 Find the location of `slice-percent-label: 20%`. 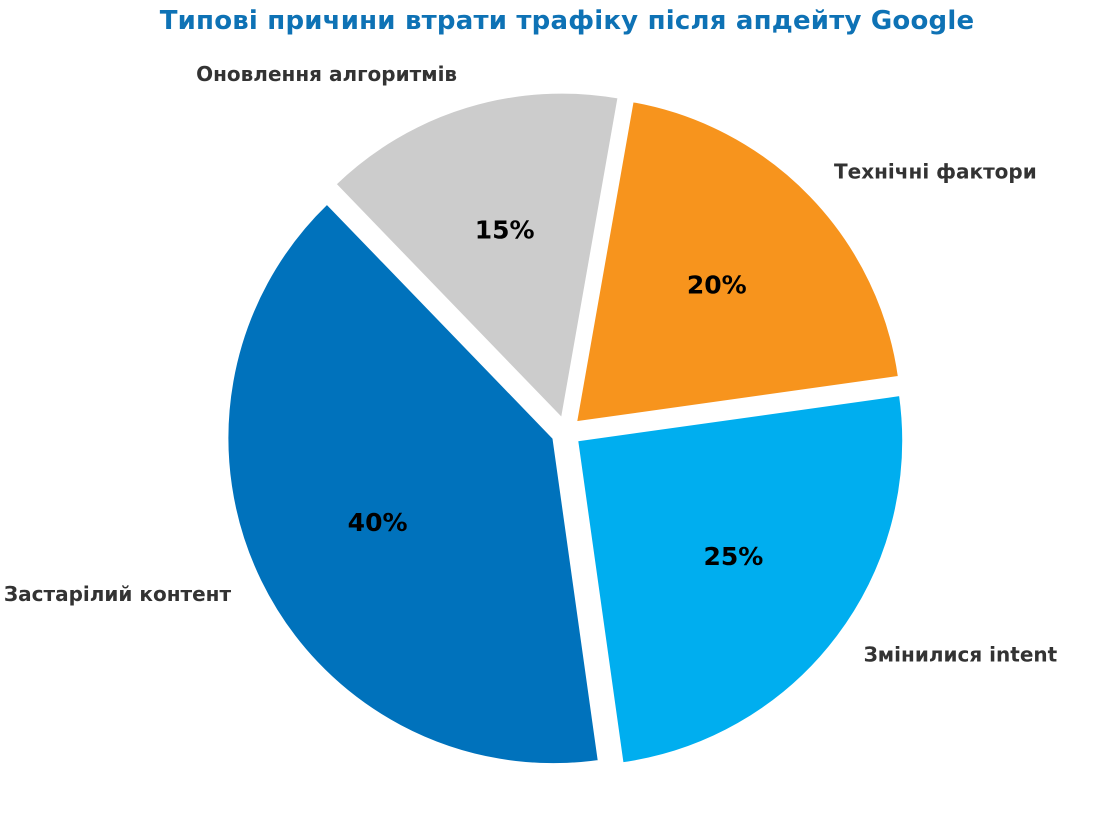

slice-percent-label: 20% is located at coordinates (717, 284).